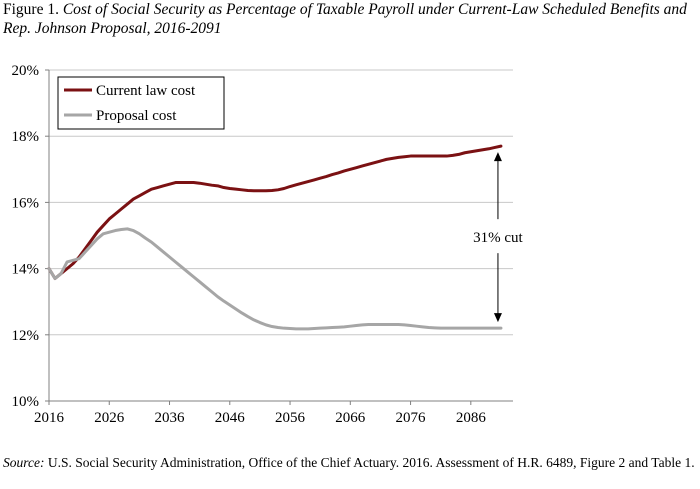  Describe the element at coordinates (26, 71) in the screenshot. I see `y-tick-label-5: 20%` at that location.